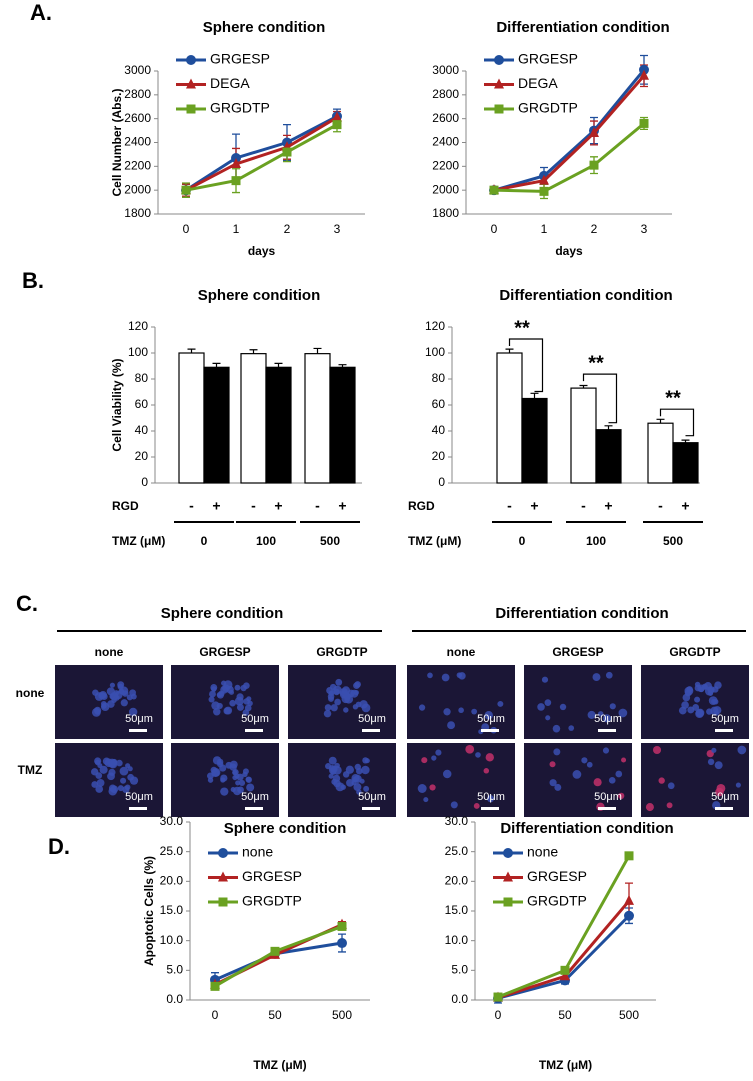 This screenshot has height=1081, width=753. I want to click on column-label: none, so click(461, 652).